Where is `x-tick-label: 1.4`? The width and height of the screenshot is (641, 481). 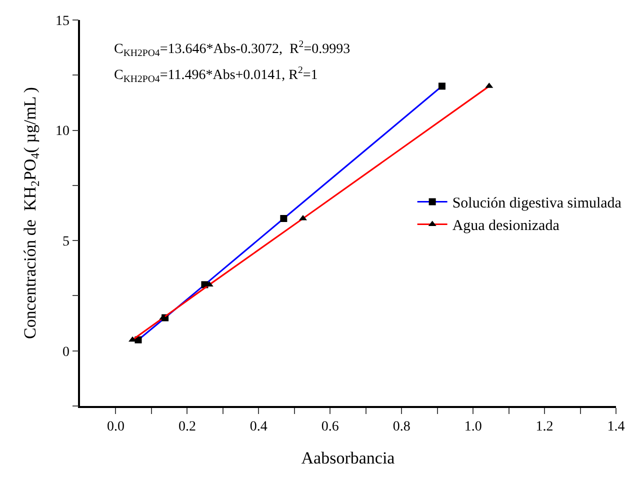 x-tick-label: 1.4 is located at coordinates (616, 427).